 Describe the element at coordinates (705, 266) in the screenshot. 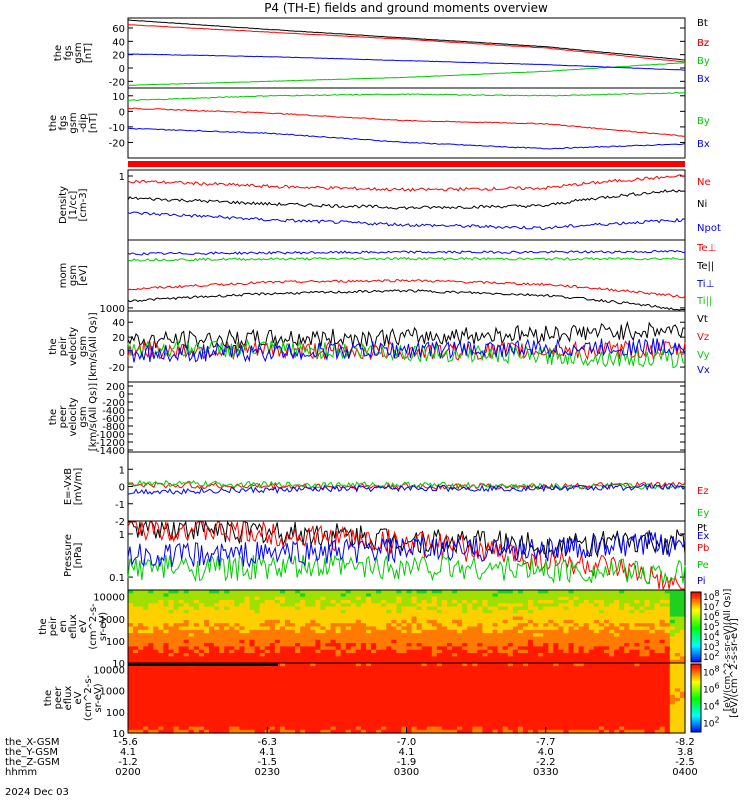

I see `legend-entry: Te||` at that location.